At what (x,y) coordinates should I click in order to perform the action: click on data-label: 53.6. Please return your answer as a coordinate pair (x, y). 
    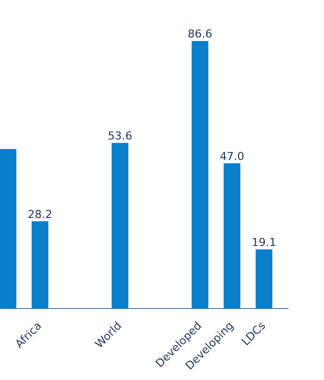
    Looking at the image, I should click on (120, 136).